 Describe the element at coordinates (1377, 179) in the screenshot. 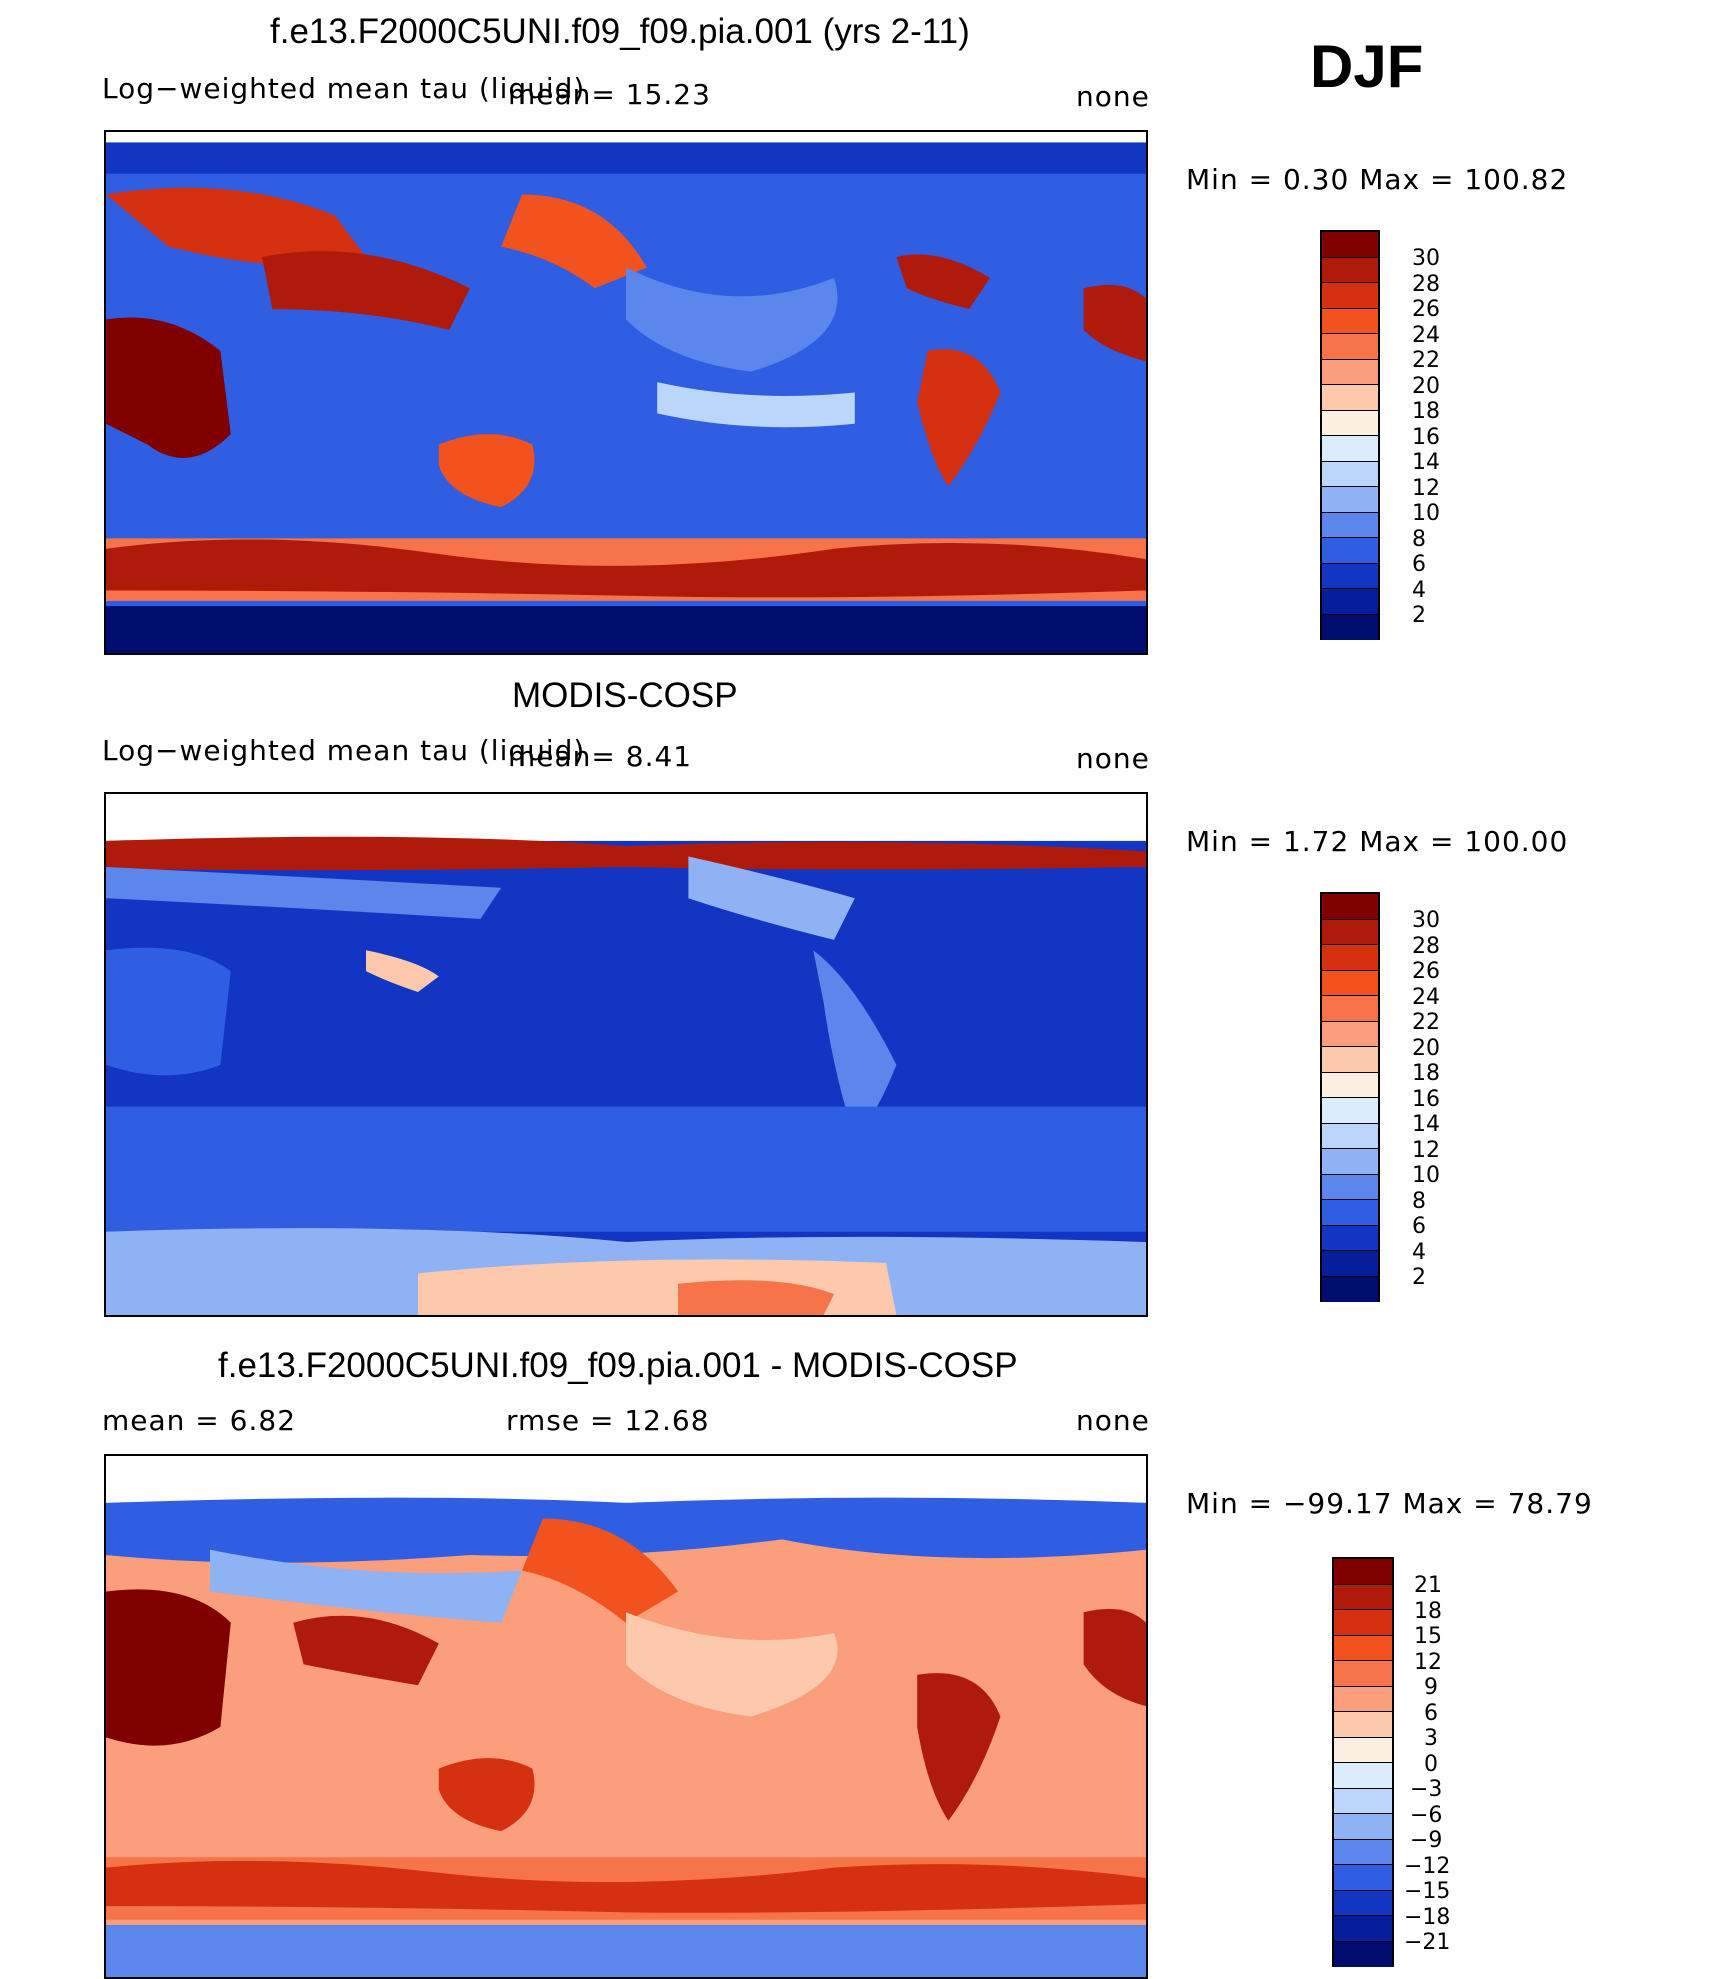

I see `panel1-minmax: Min = 0.30 Max = 100.82` at that location.